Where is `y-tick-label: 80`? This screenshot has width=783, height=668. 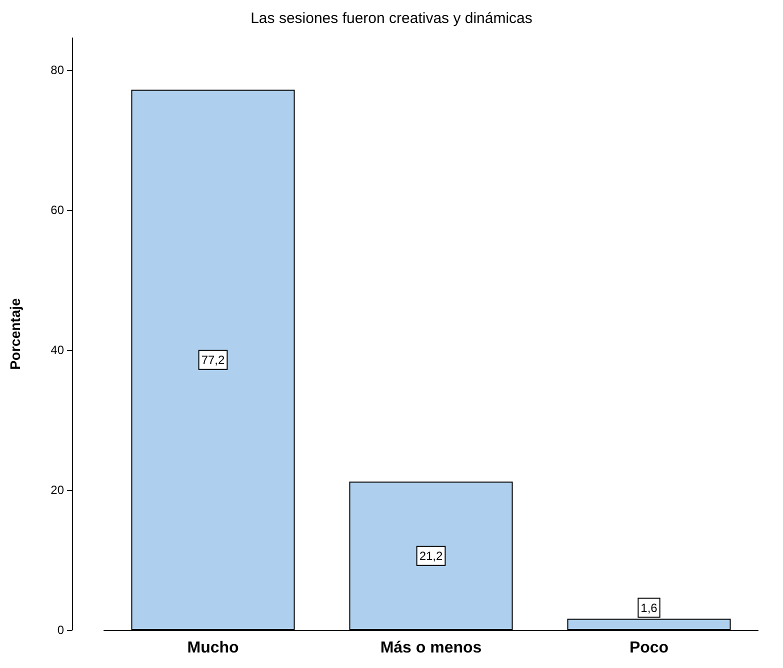 y-tick-label: 80 is located at coordinates (57, 70).